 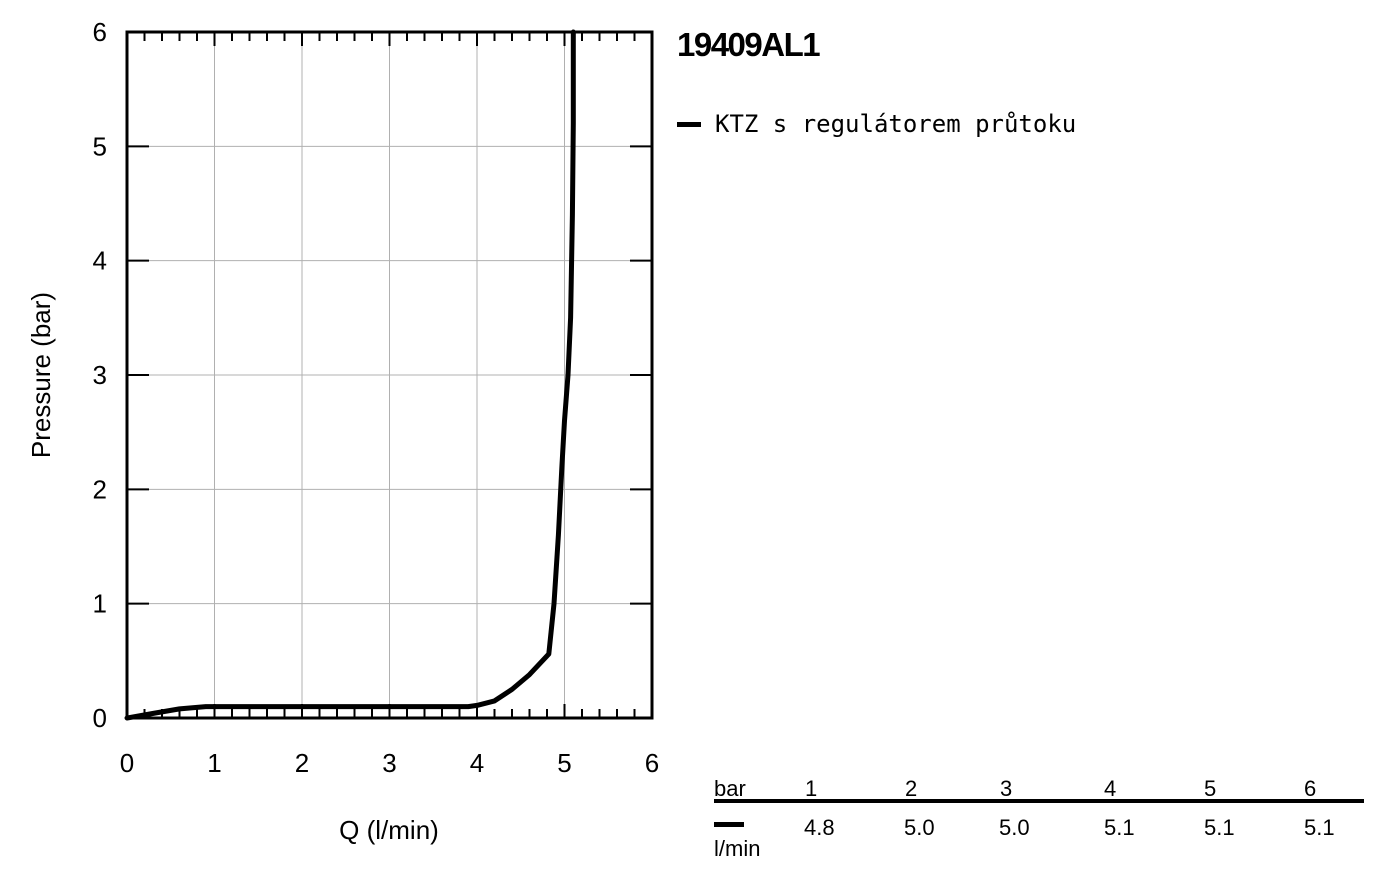 I want to click on table-rule, so click(x=1039, y=801).